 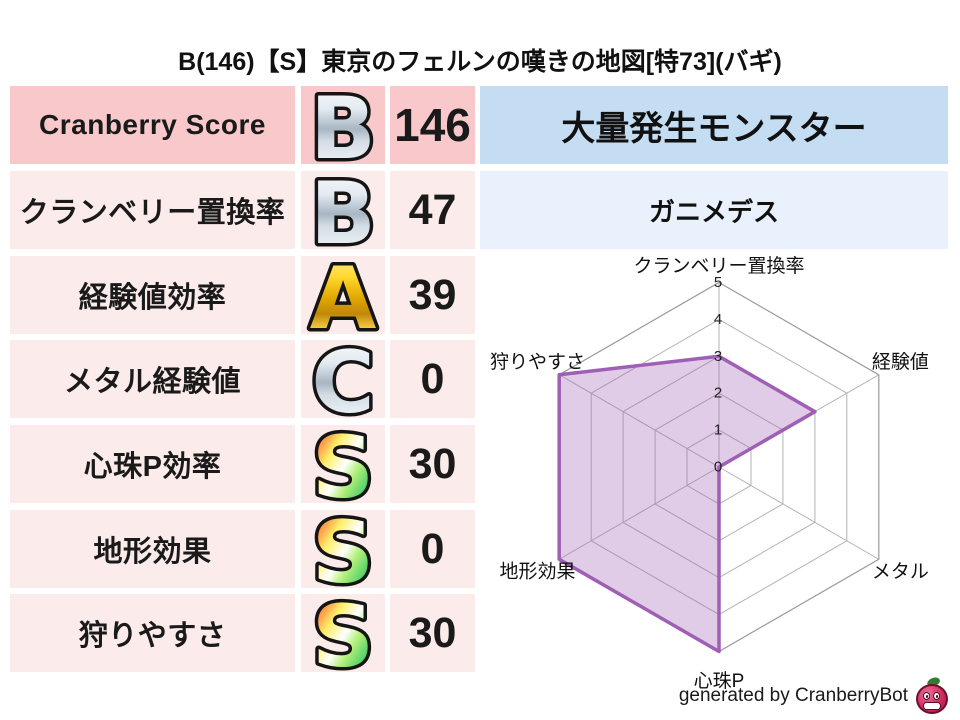 I want to click on radar-axis-label: メタル, so click(x=900, y=571).